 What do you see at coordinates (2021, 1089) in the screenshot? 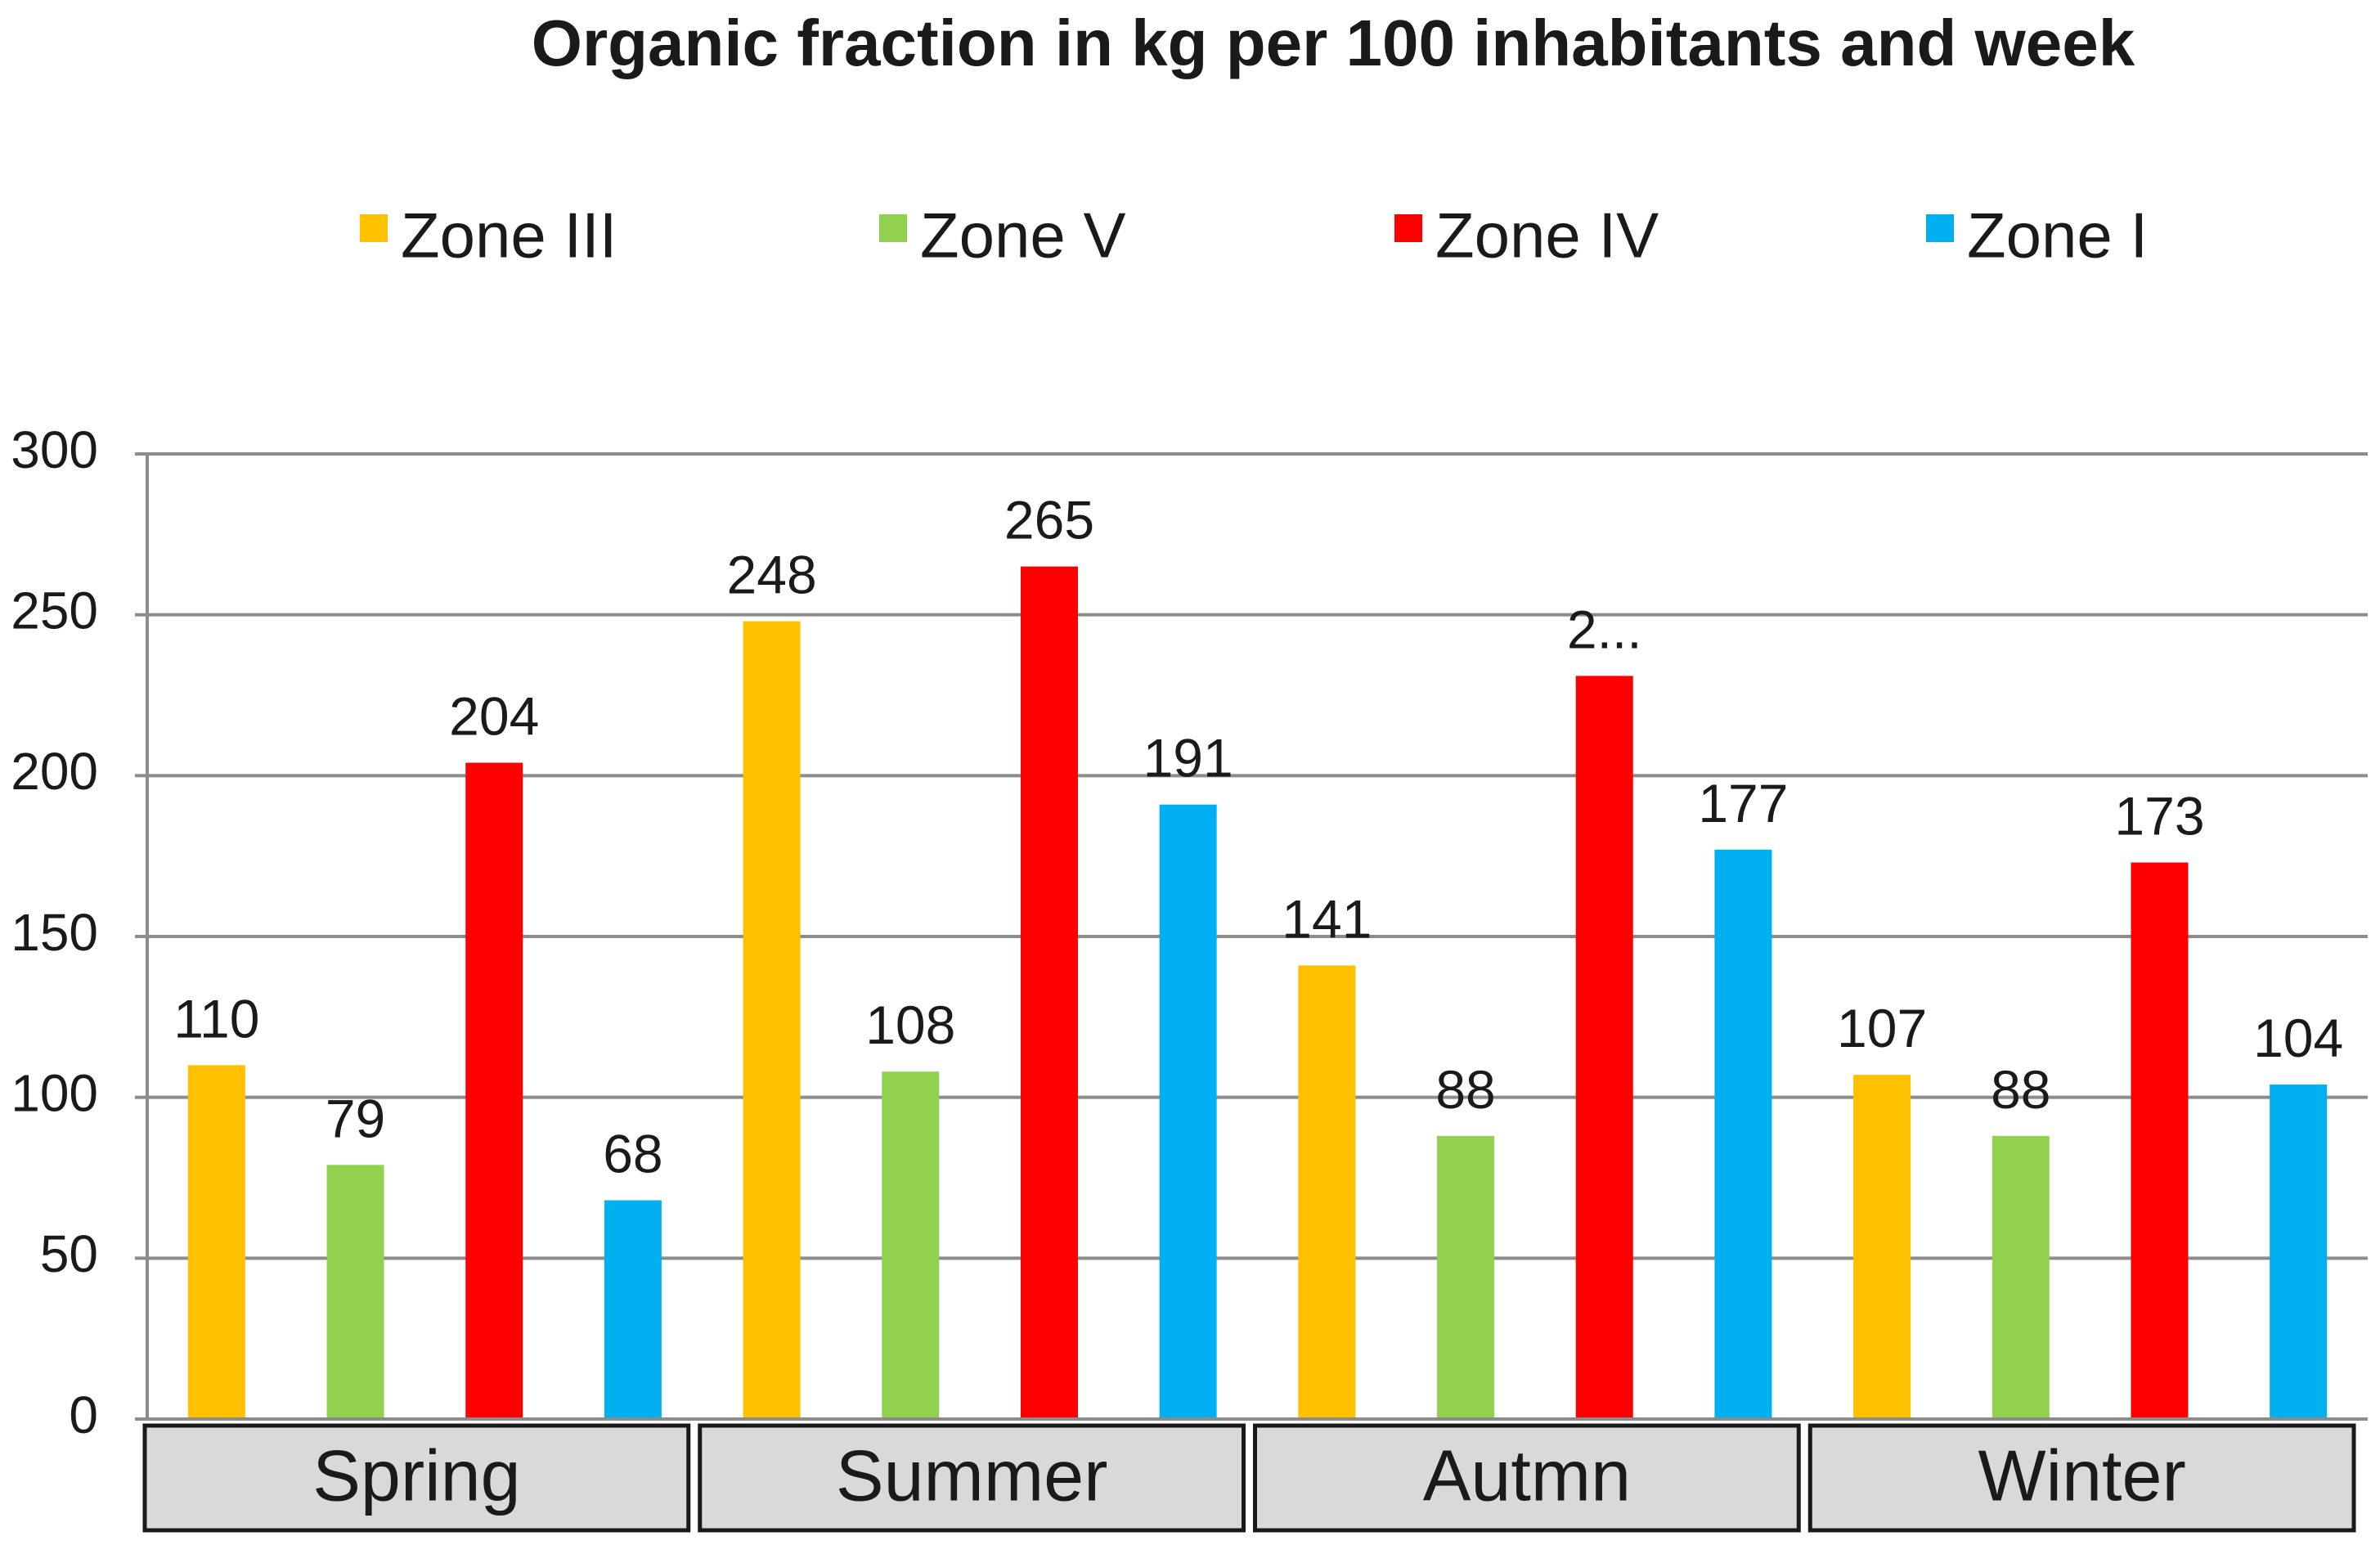
I see `data-label-zone-v-winter: 88` at bounding box center [2021, 1089].